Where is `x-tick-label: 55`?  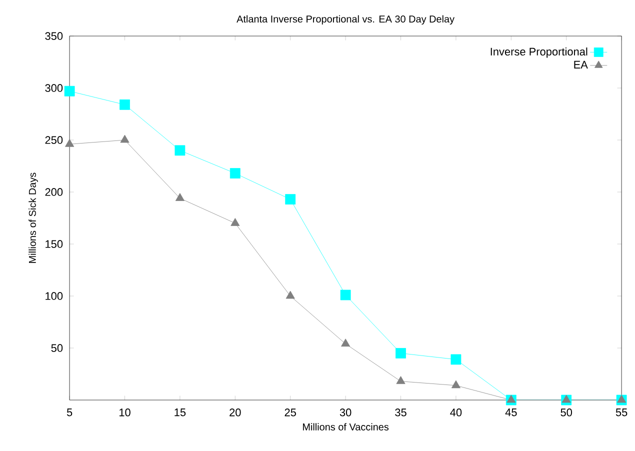
x-tick-label: 55 is located at coordinates (622, 412).